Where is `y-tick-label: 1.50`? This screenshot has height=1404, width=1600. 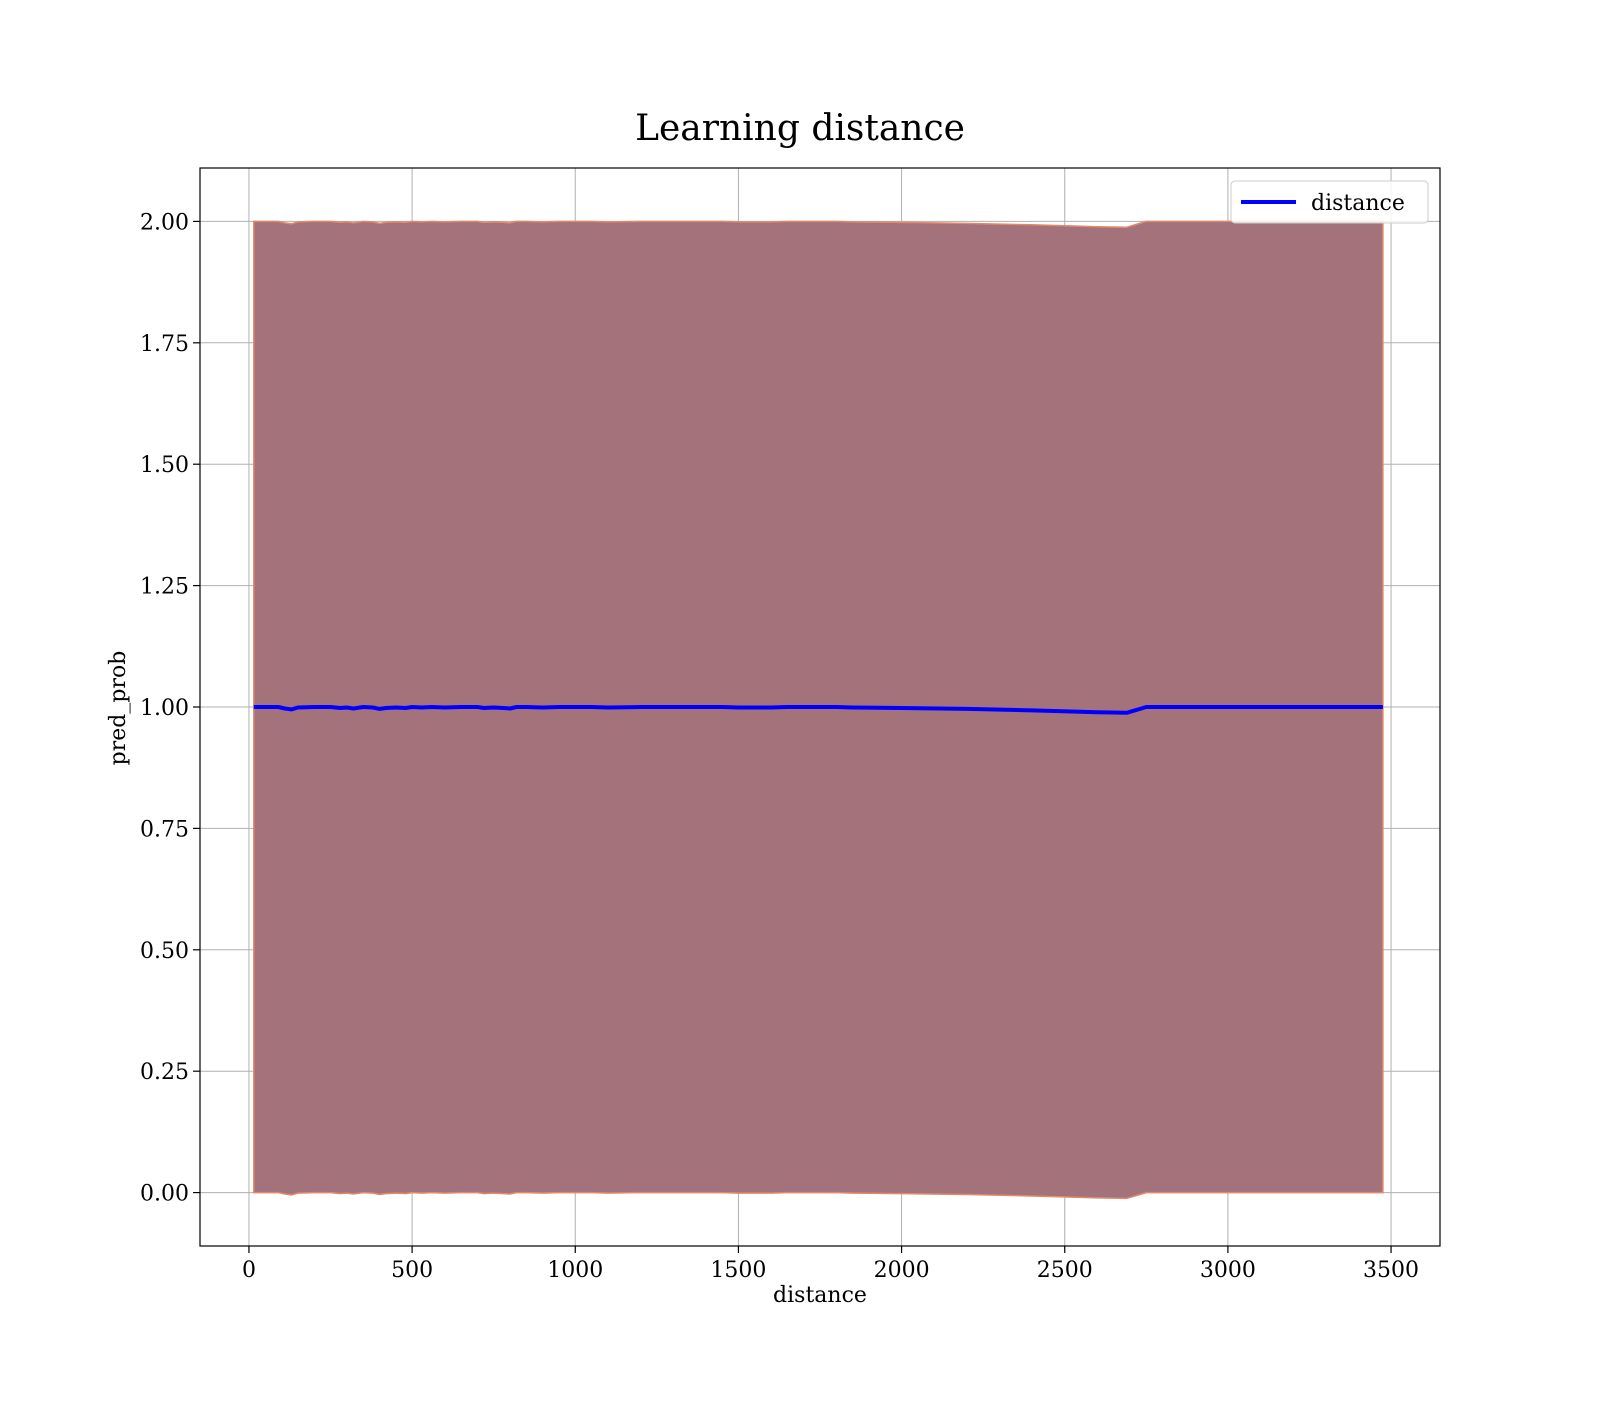
y-tick-label: 1.50 is located at coordinates (164, 465).